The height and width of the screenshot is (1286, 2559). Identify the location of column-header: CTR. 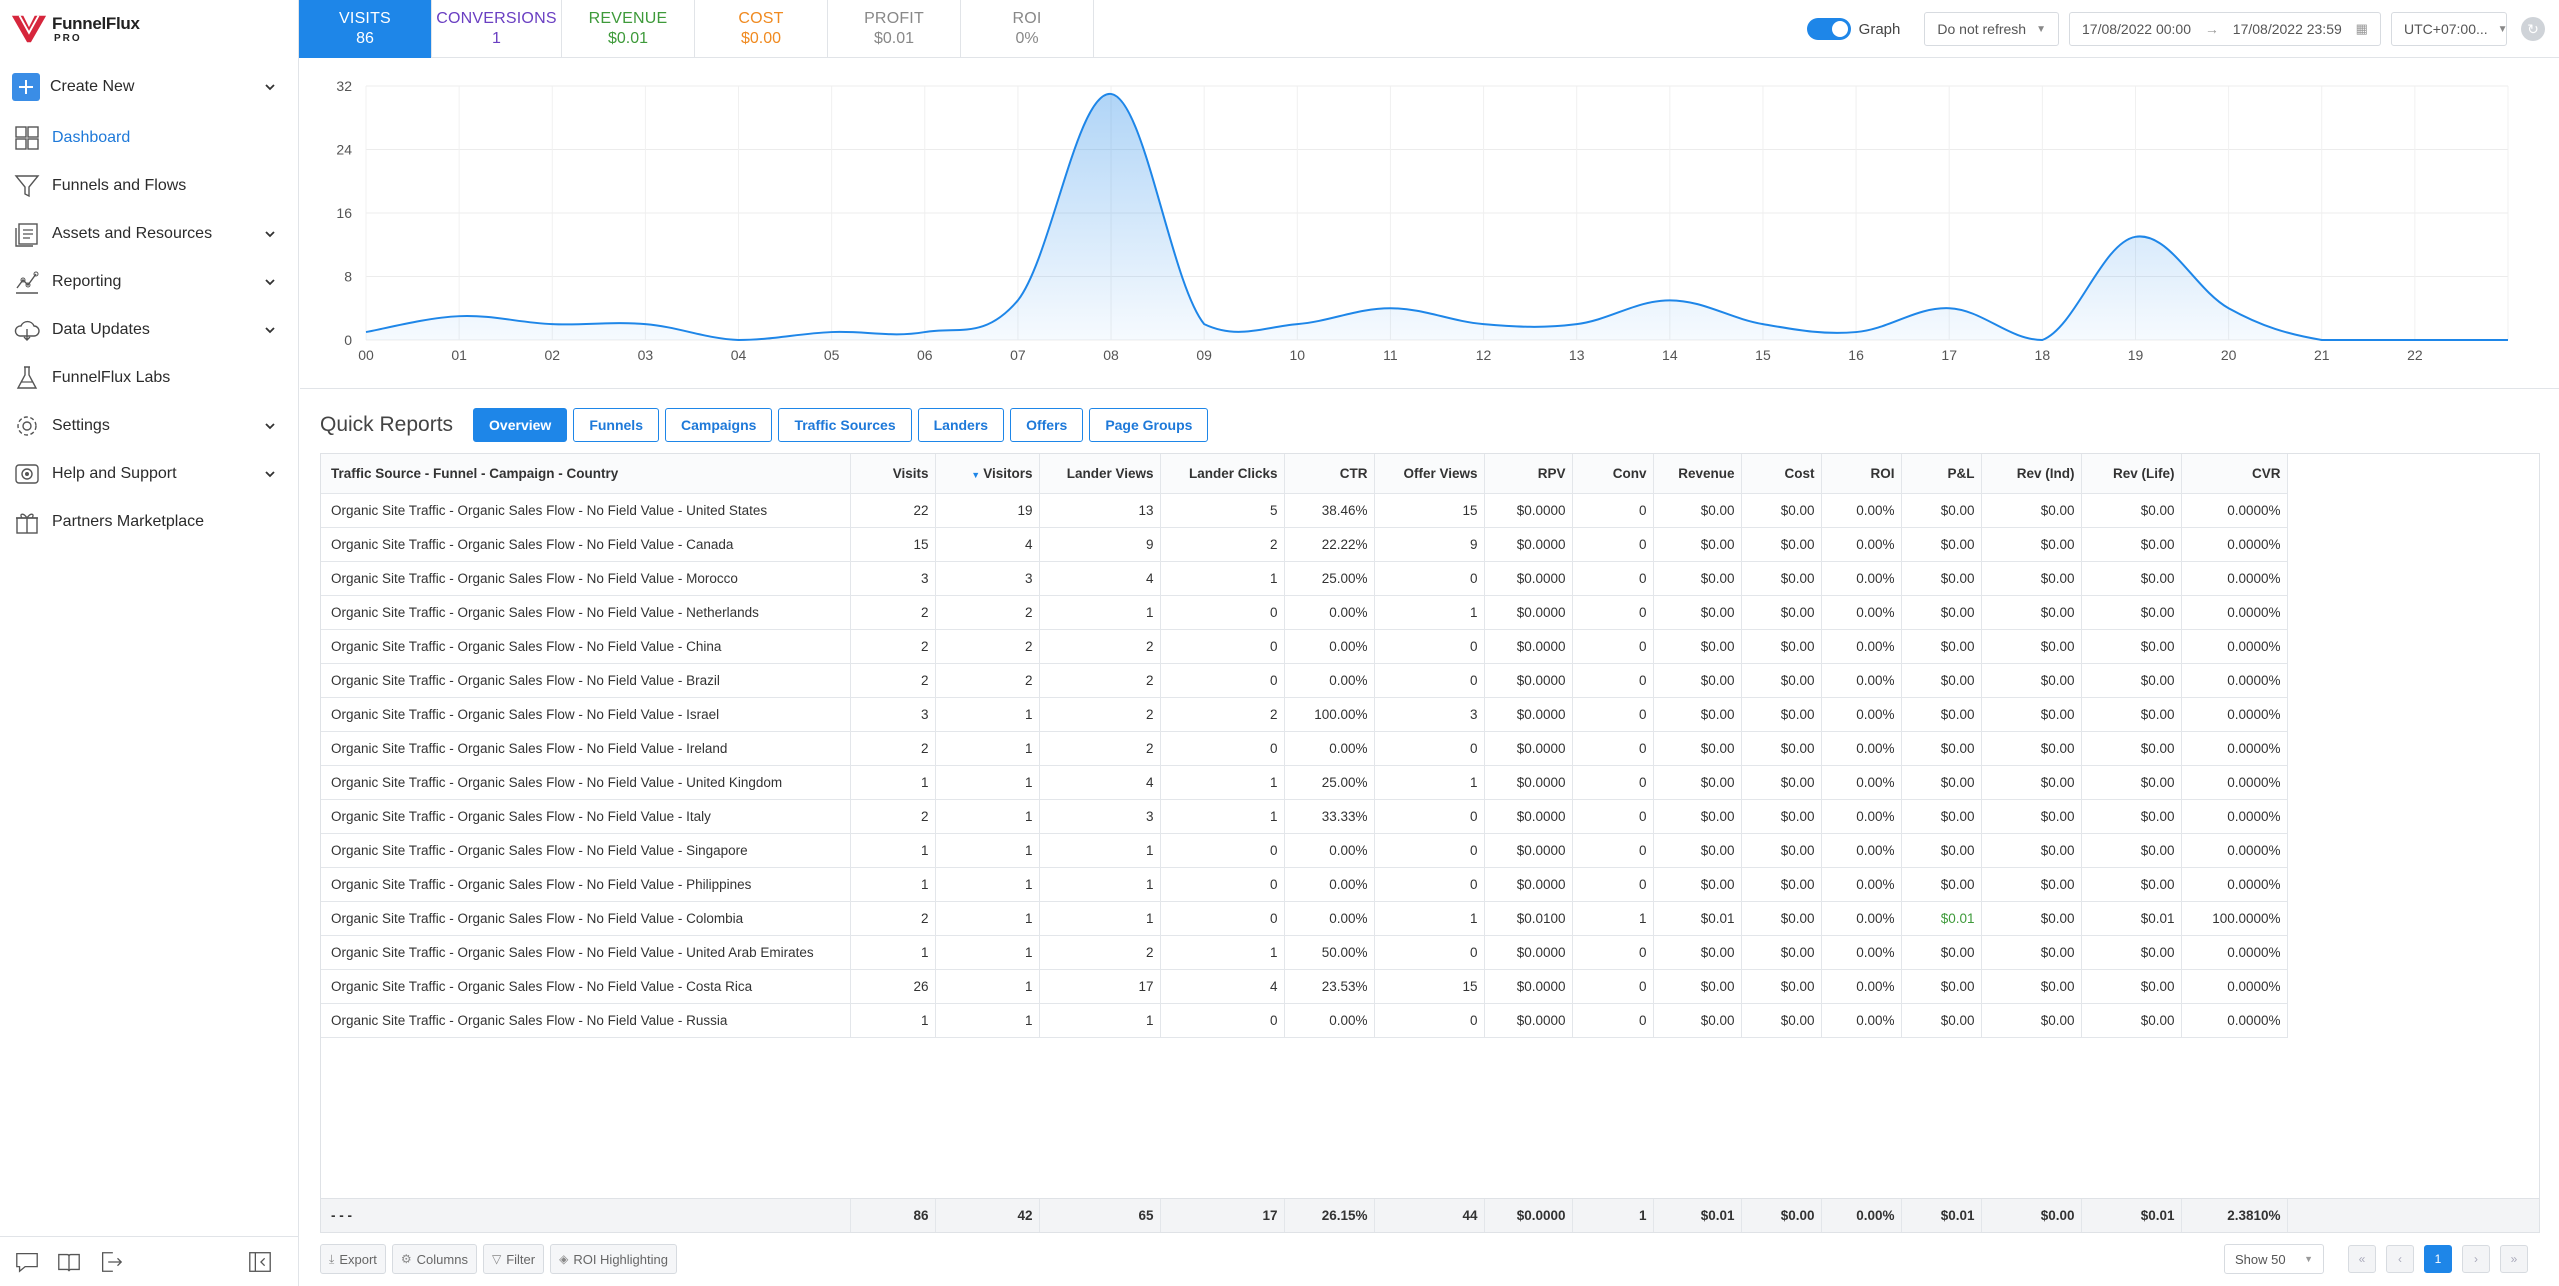
(1329, 474).